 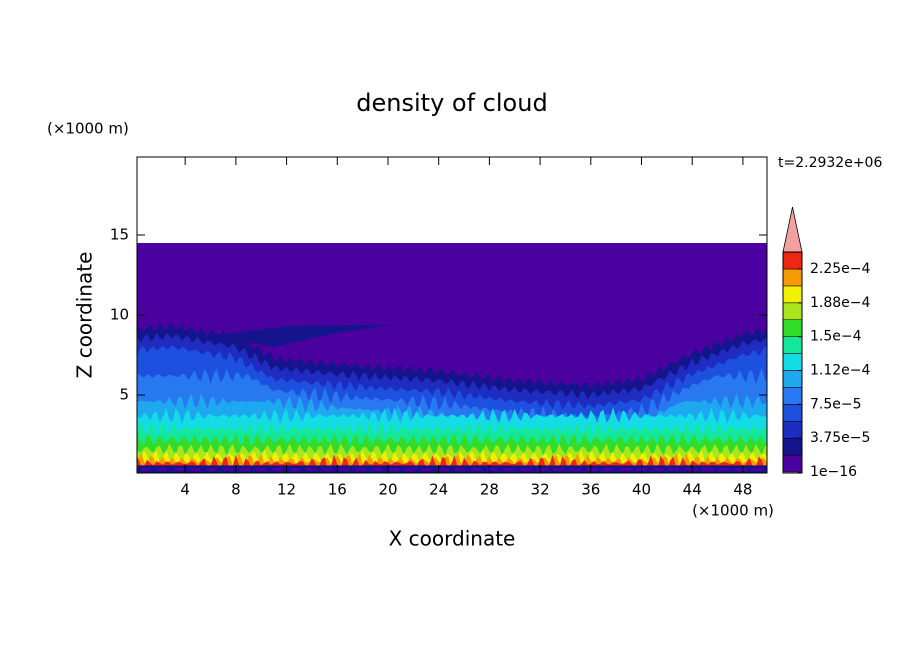 I want to click on y-tick-label: 5, so click(x=124, y=395).